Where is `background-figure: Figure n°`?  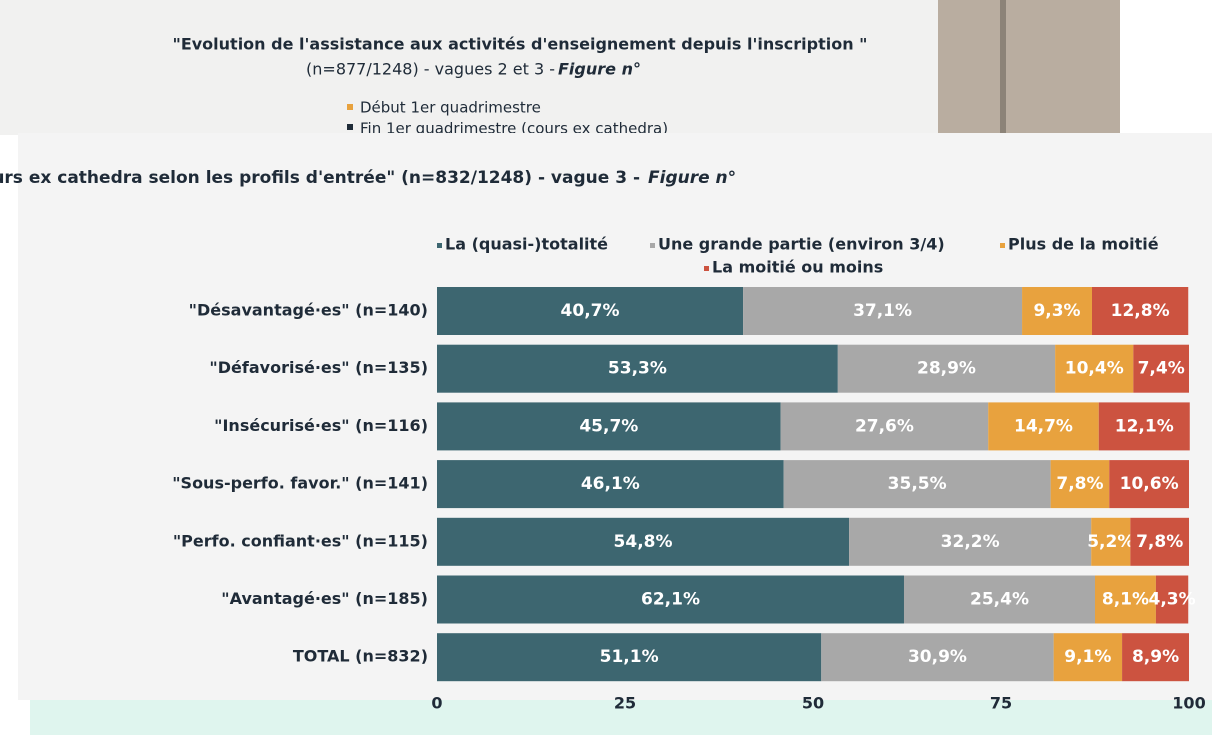
background-figure: Figure n° is located at coordinates (599, 69).